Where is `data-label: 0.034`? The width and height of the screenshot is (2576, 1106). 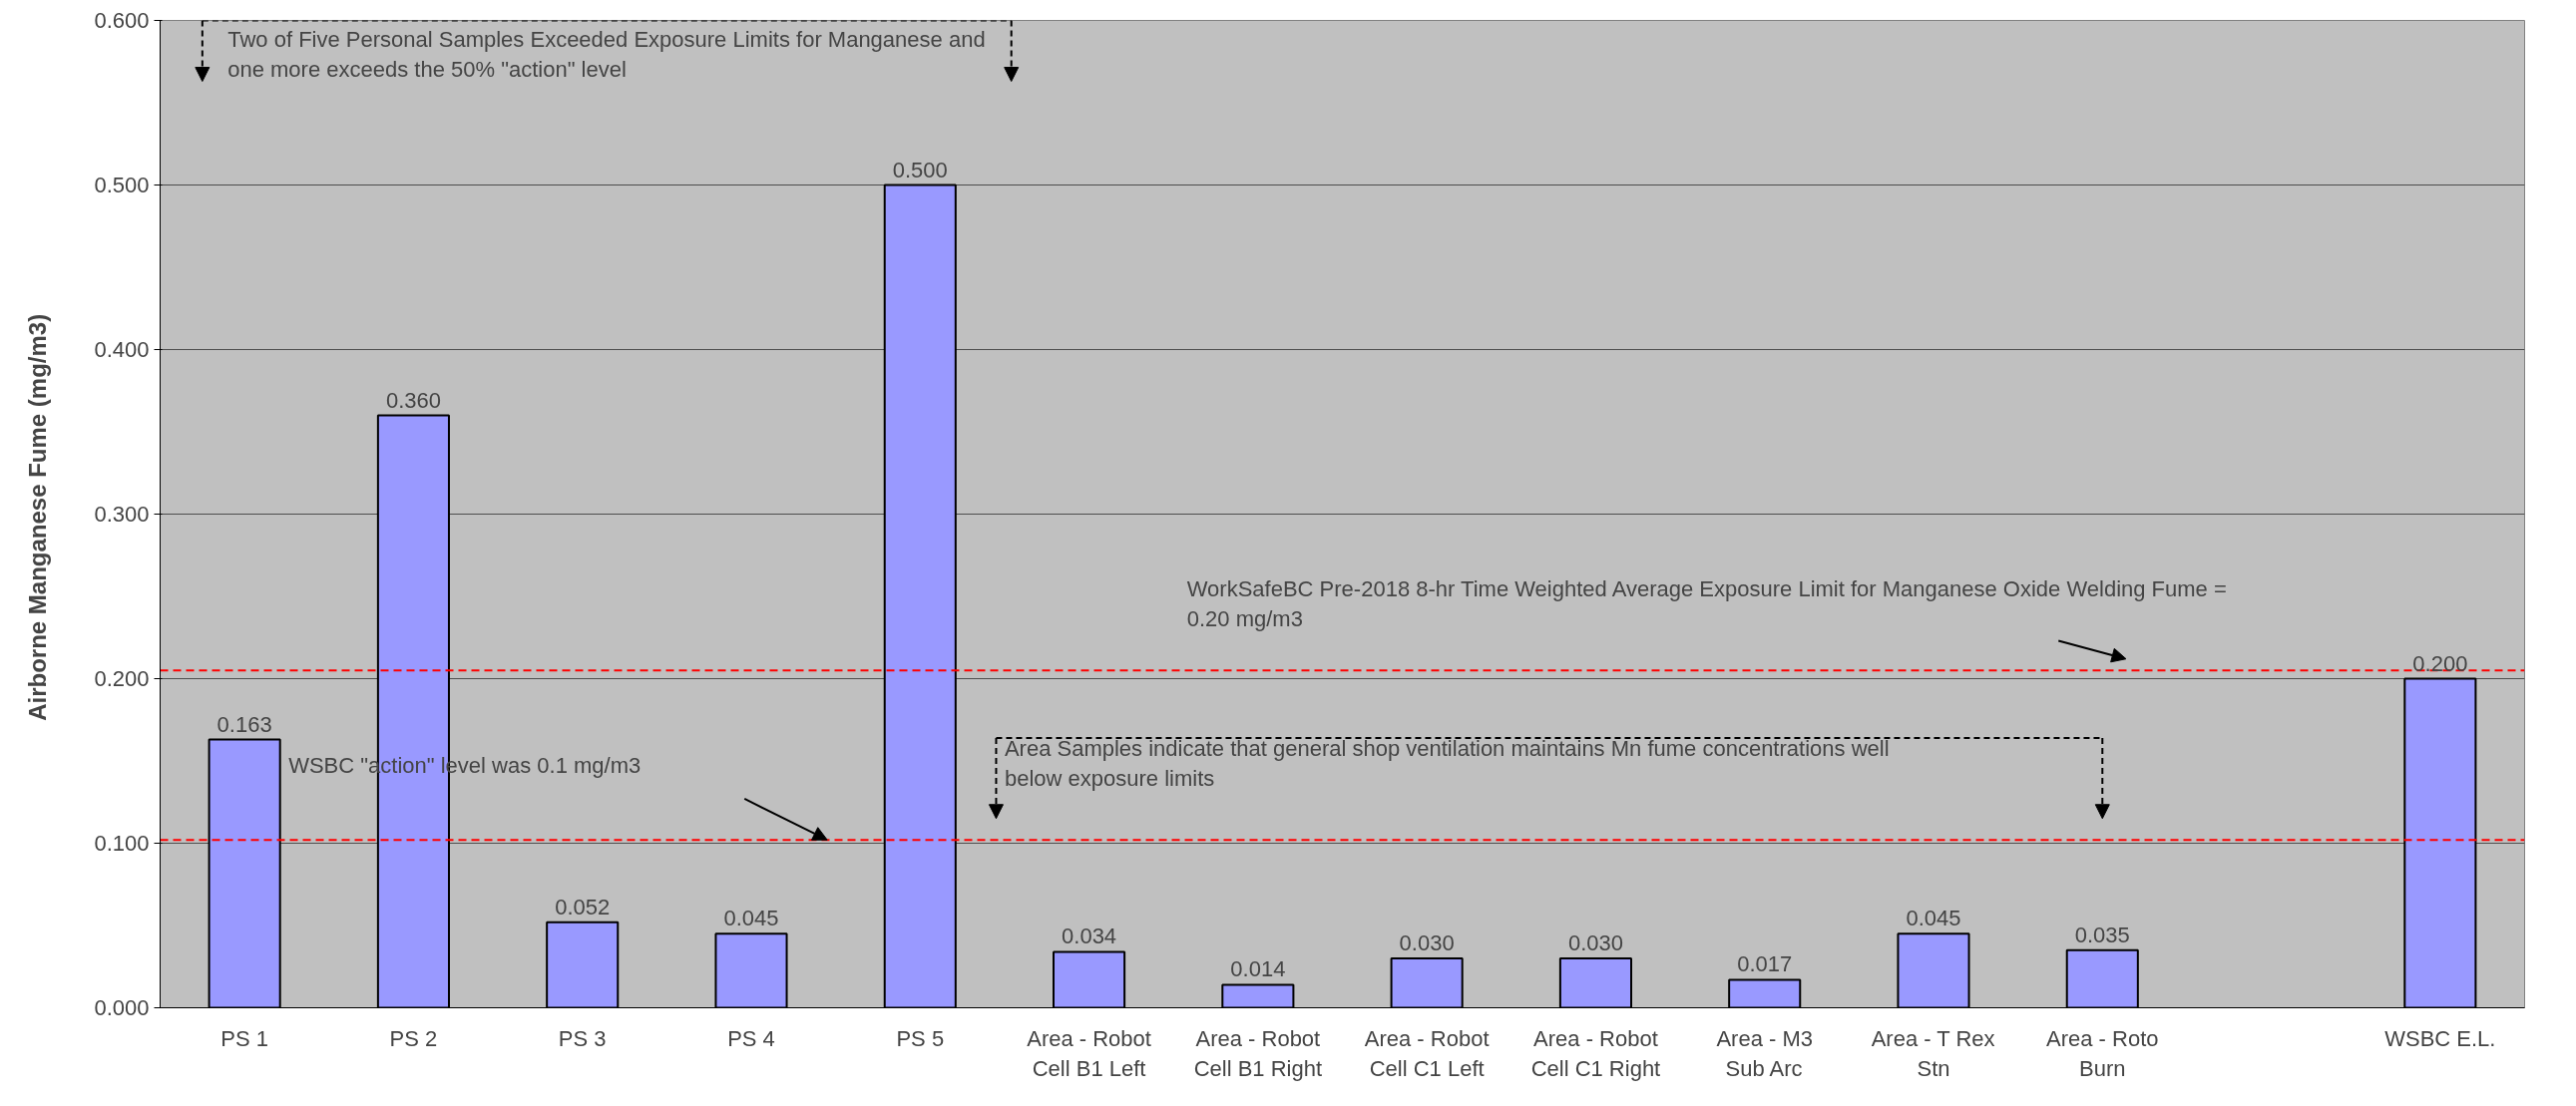 data-label: 0.034 is located at coordinates (1089, 936).